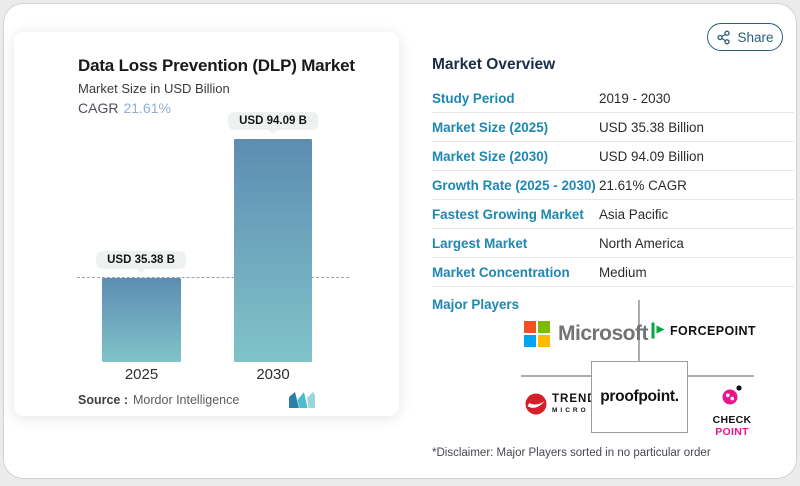  I want to click on proofpoint-logo: proofpoint., so click(639, 397).